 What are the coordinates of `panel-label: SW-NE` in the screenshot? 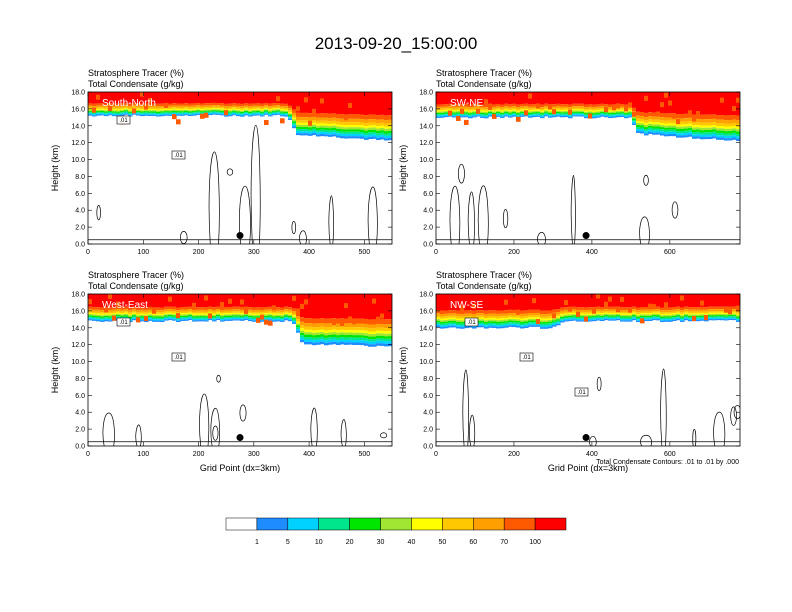 It's located at (466, 103).